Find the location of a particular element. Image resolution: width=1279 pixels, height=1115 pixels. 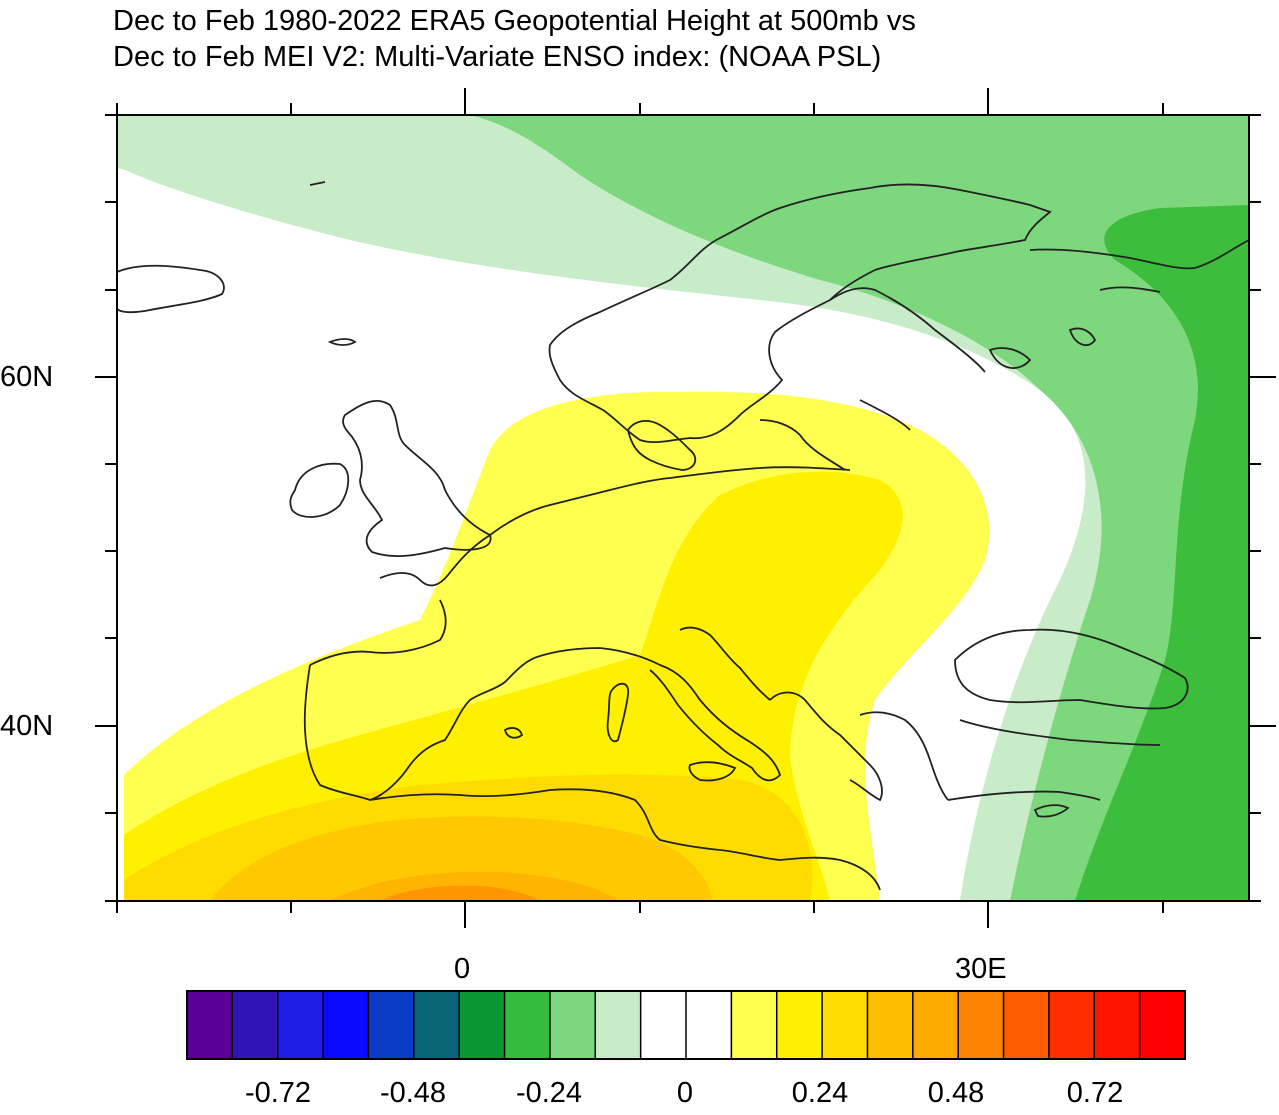

coastline-iberia is located at coordinates (422, 728).